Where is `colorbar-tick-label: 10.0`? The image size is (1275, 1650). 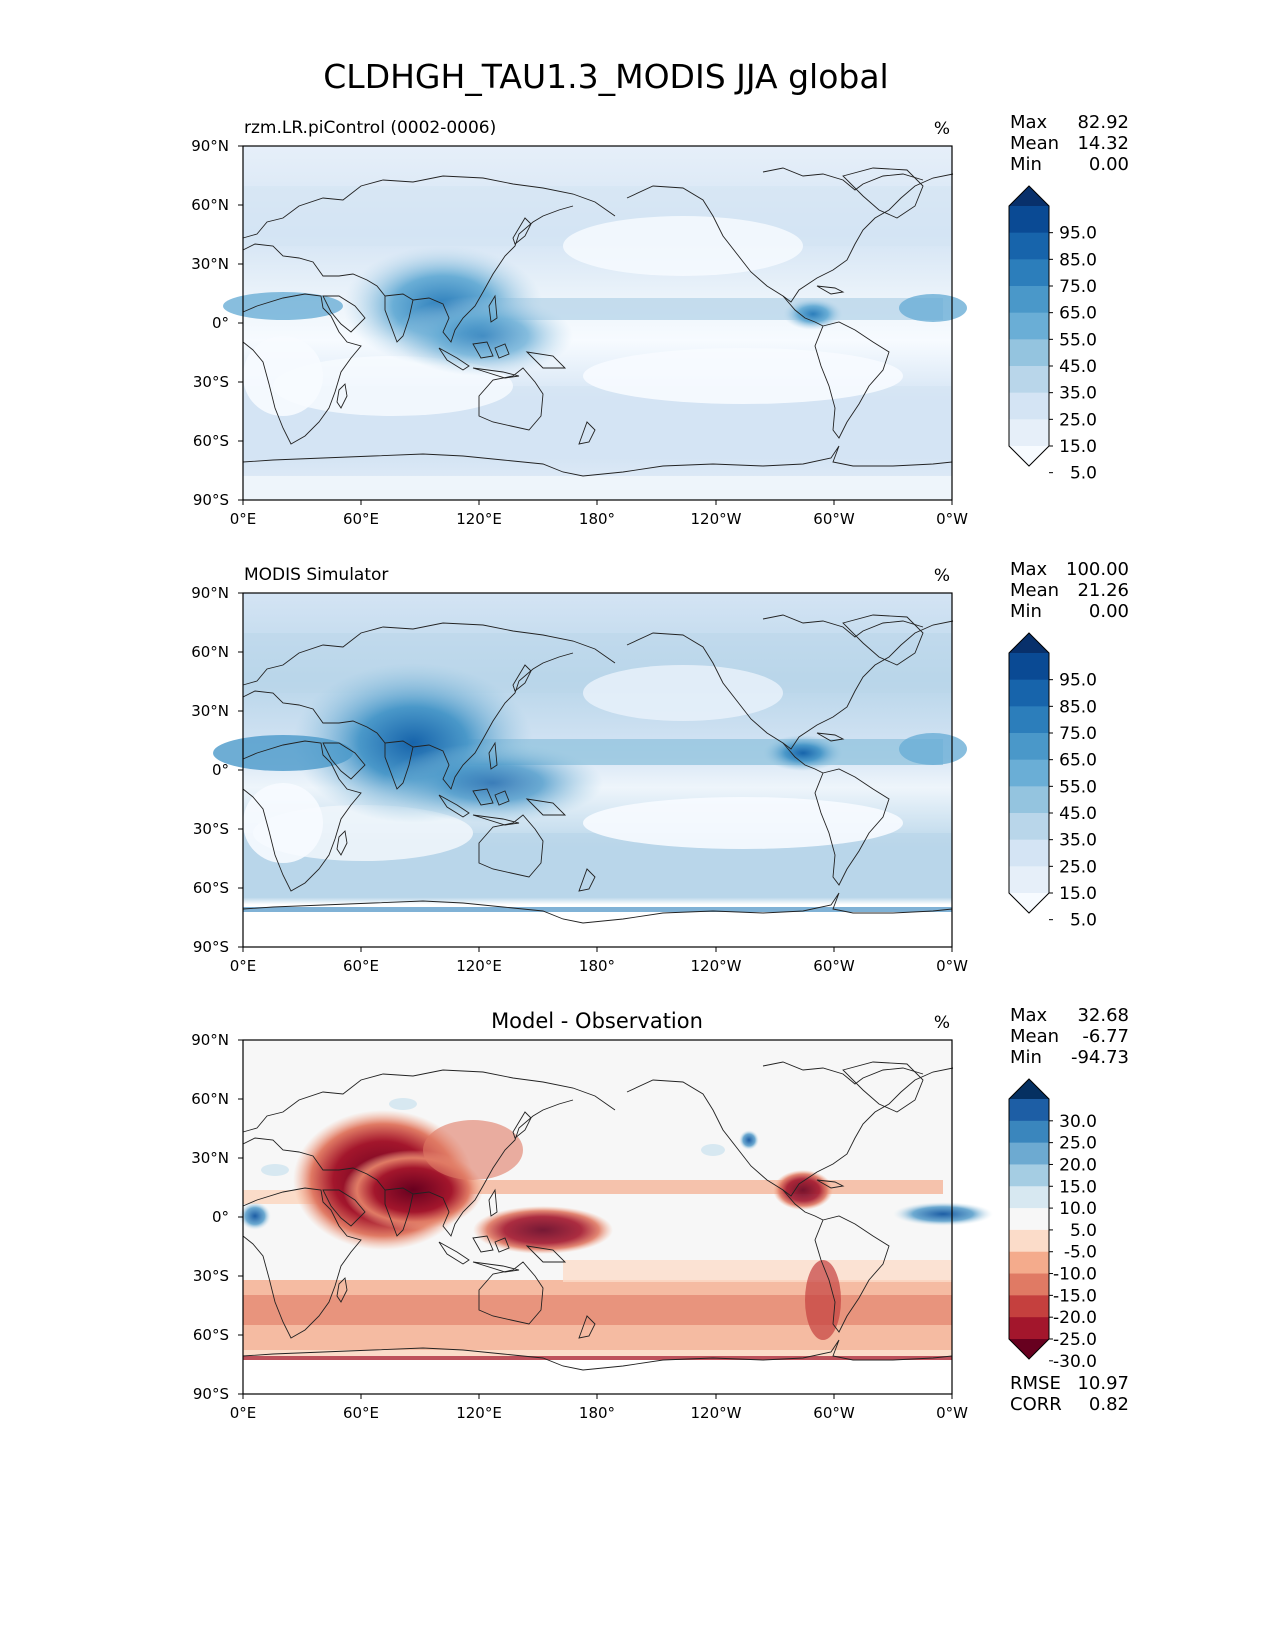 colorbar-tick-label: 10.0 is located at coordinates (1078, 1209).